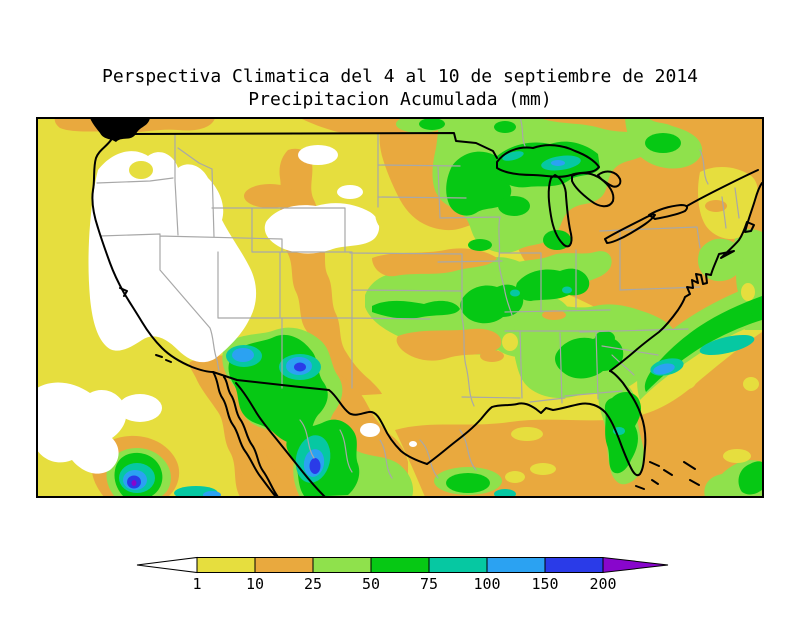  Describe the element at coordinates (552, 284) in the screenshot. I see `fill-green-indiana-ohio` at that location.